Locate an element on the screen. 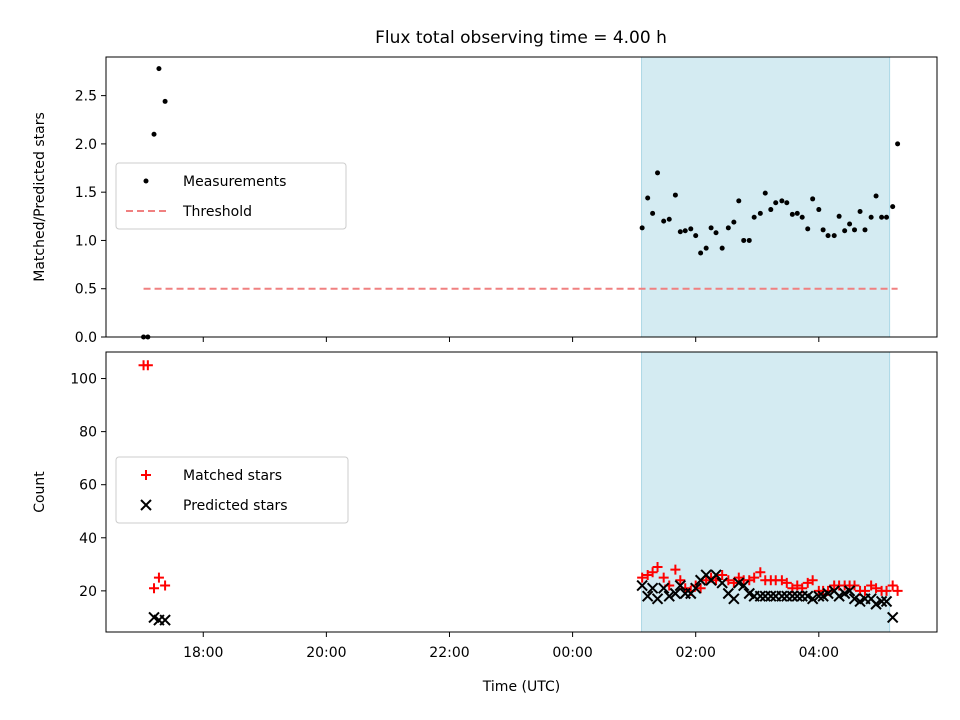 The height and width of the screenshot is (720, 960). y-tick-label: 2.5 is located at coordinates (86, 97).